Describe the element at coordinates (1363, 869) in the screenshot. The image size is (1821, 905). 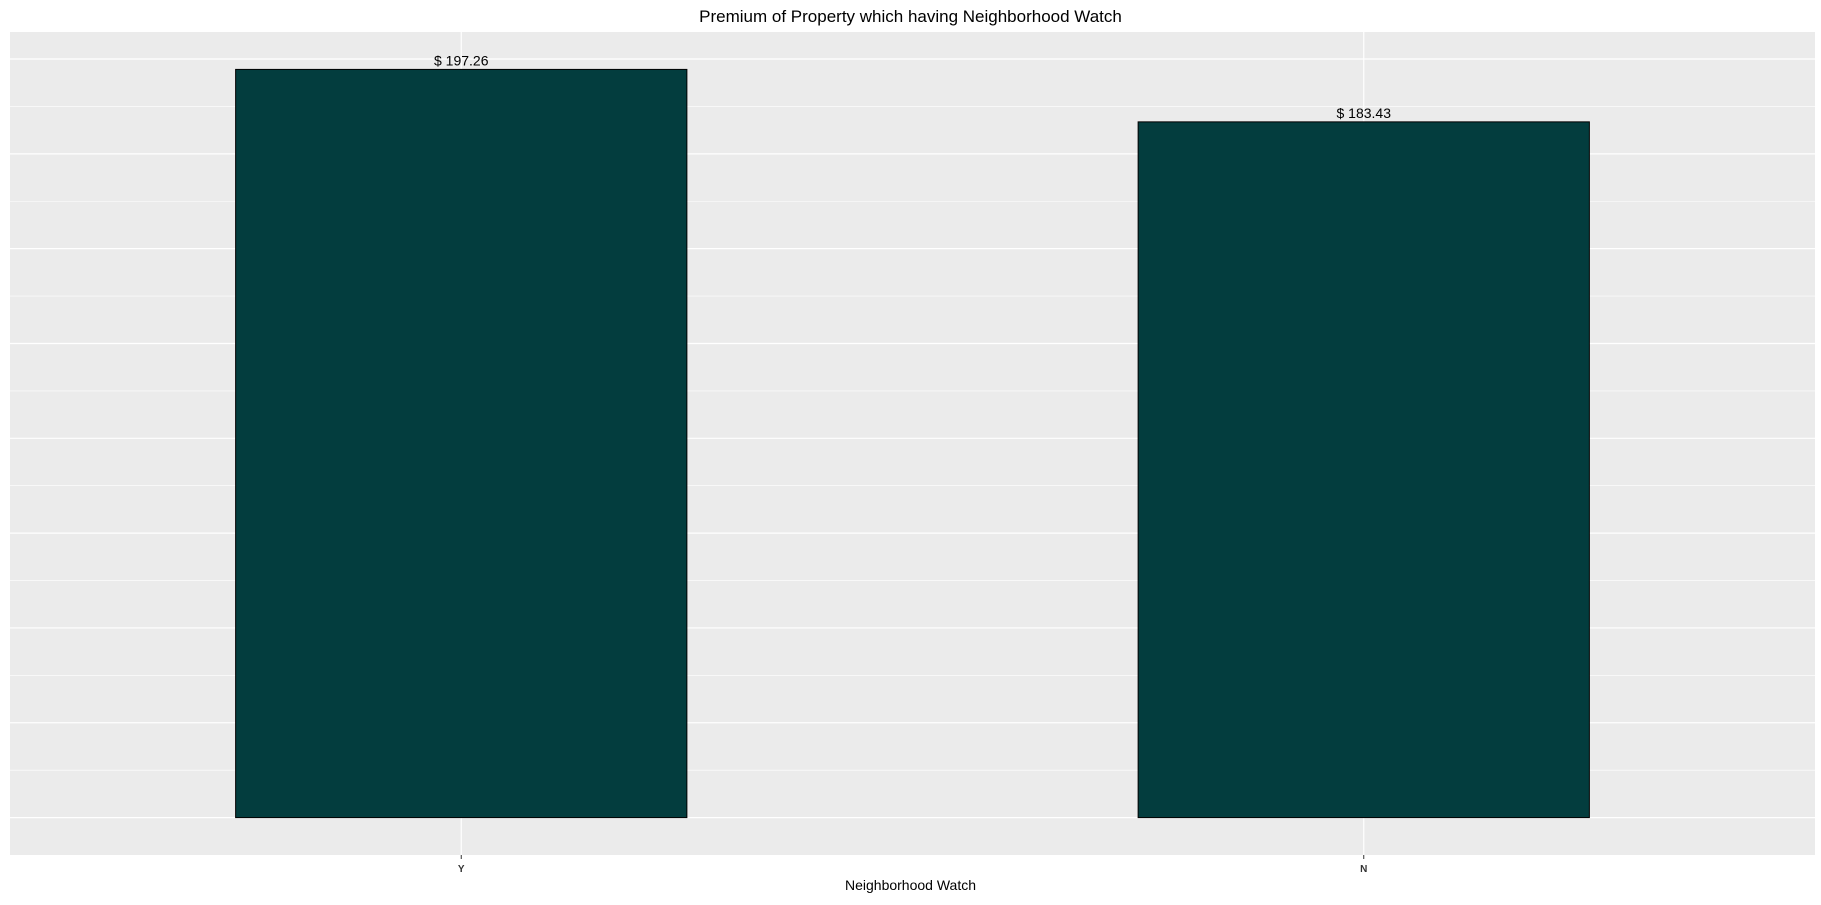
I see `x-tick-label: N` at that location.